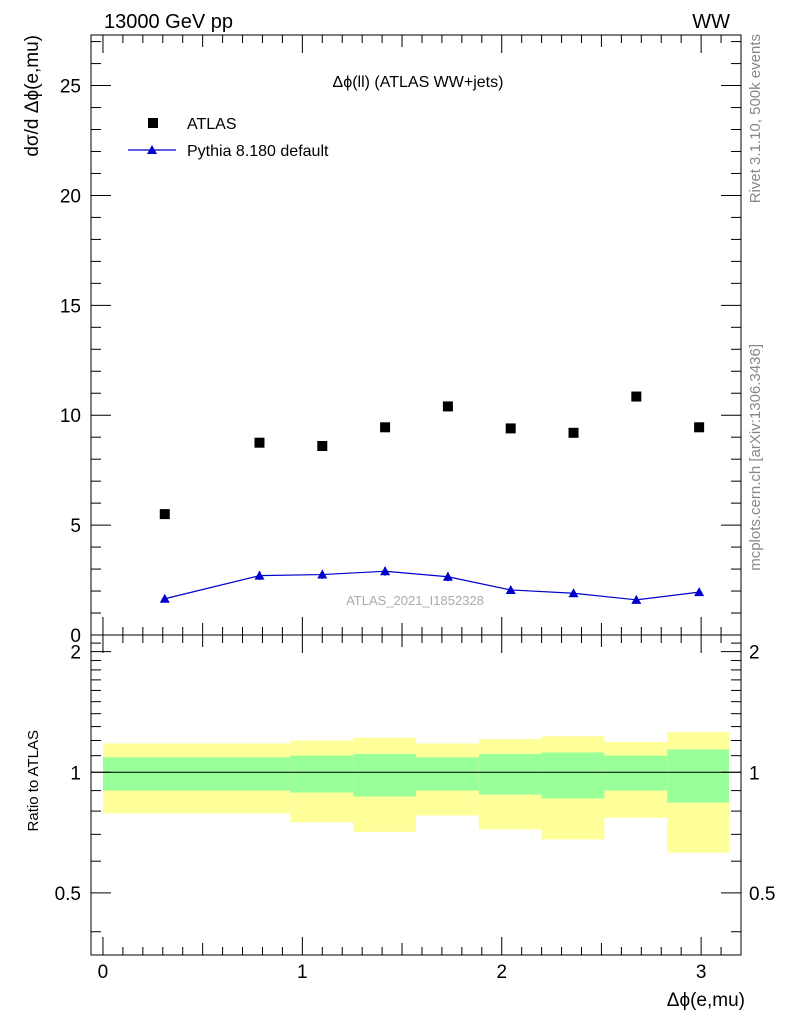 This screenshot has height=1024, width=786. What do you see at coordinates (701, 972) in the screenshot?
I see `x-tick-label: 3` at bounding box center [701, 972].